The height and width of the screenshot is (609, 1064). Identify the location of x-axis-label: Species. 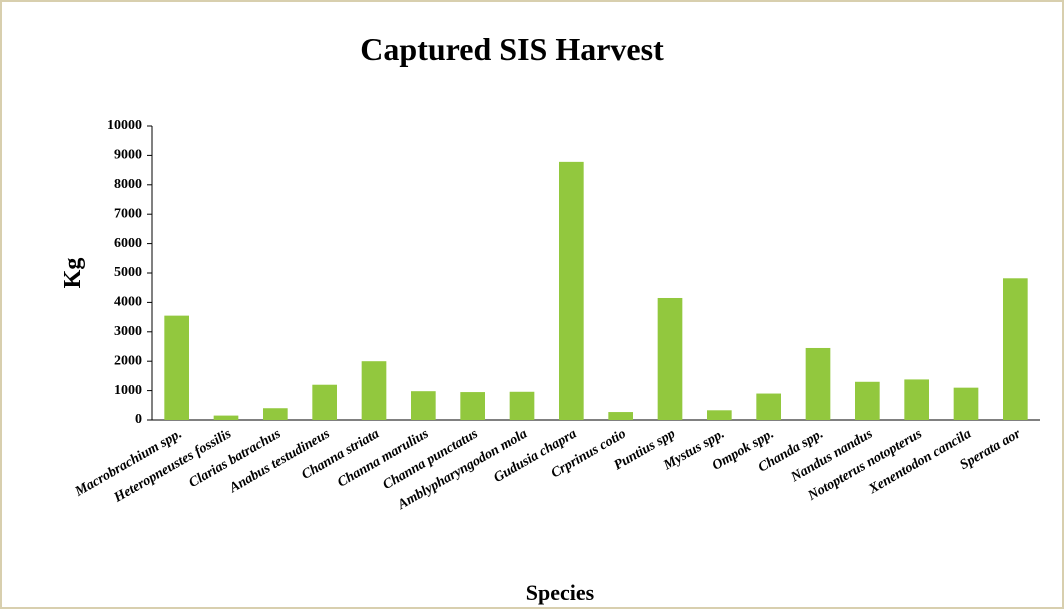
(560, 592).